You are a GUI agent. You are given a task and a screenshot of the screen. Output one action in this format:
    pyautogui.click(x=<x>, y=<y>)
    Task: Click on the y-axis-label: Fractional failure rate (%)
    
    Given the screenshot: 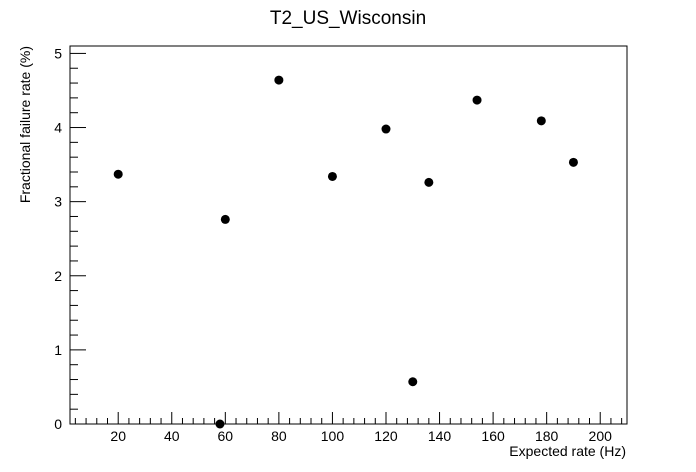 What is the action you would take?
    pyautogui.click(x=25, y=124)
    